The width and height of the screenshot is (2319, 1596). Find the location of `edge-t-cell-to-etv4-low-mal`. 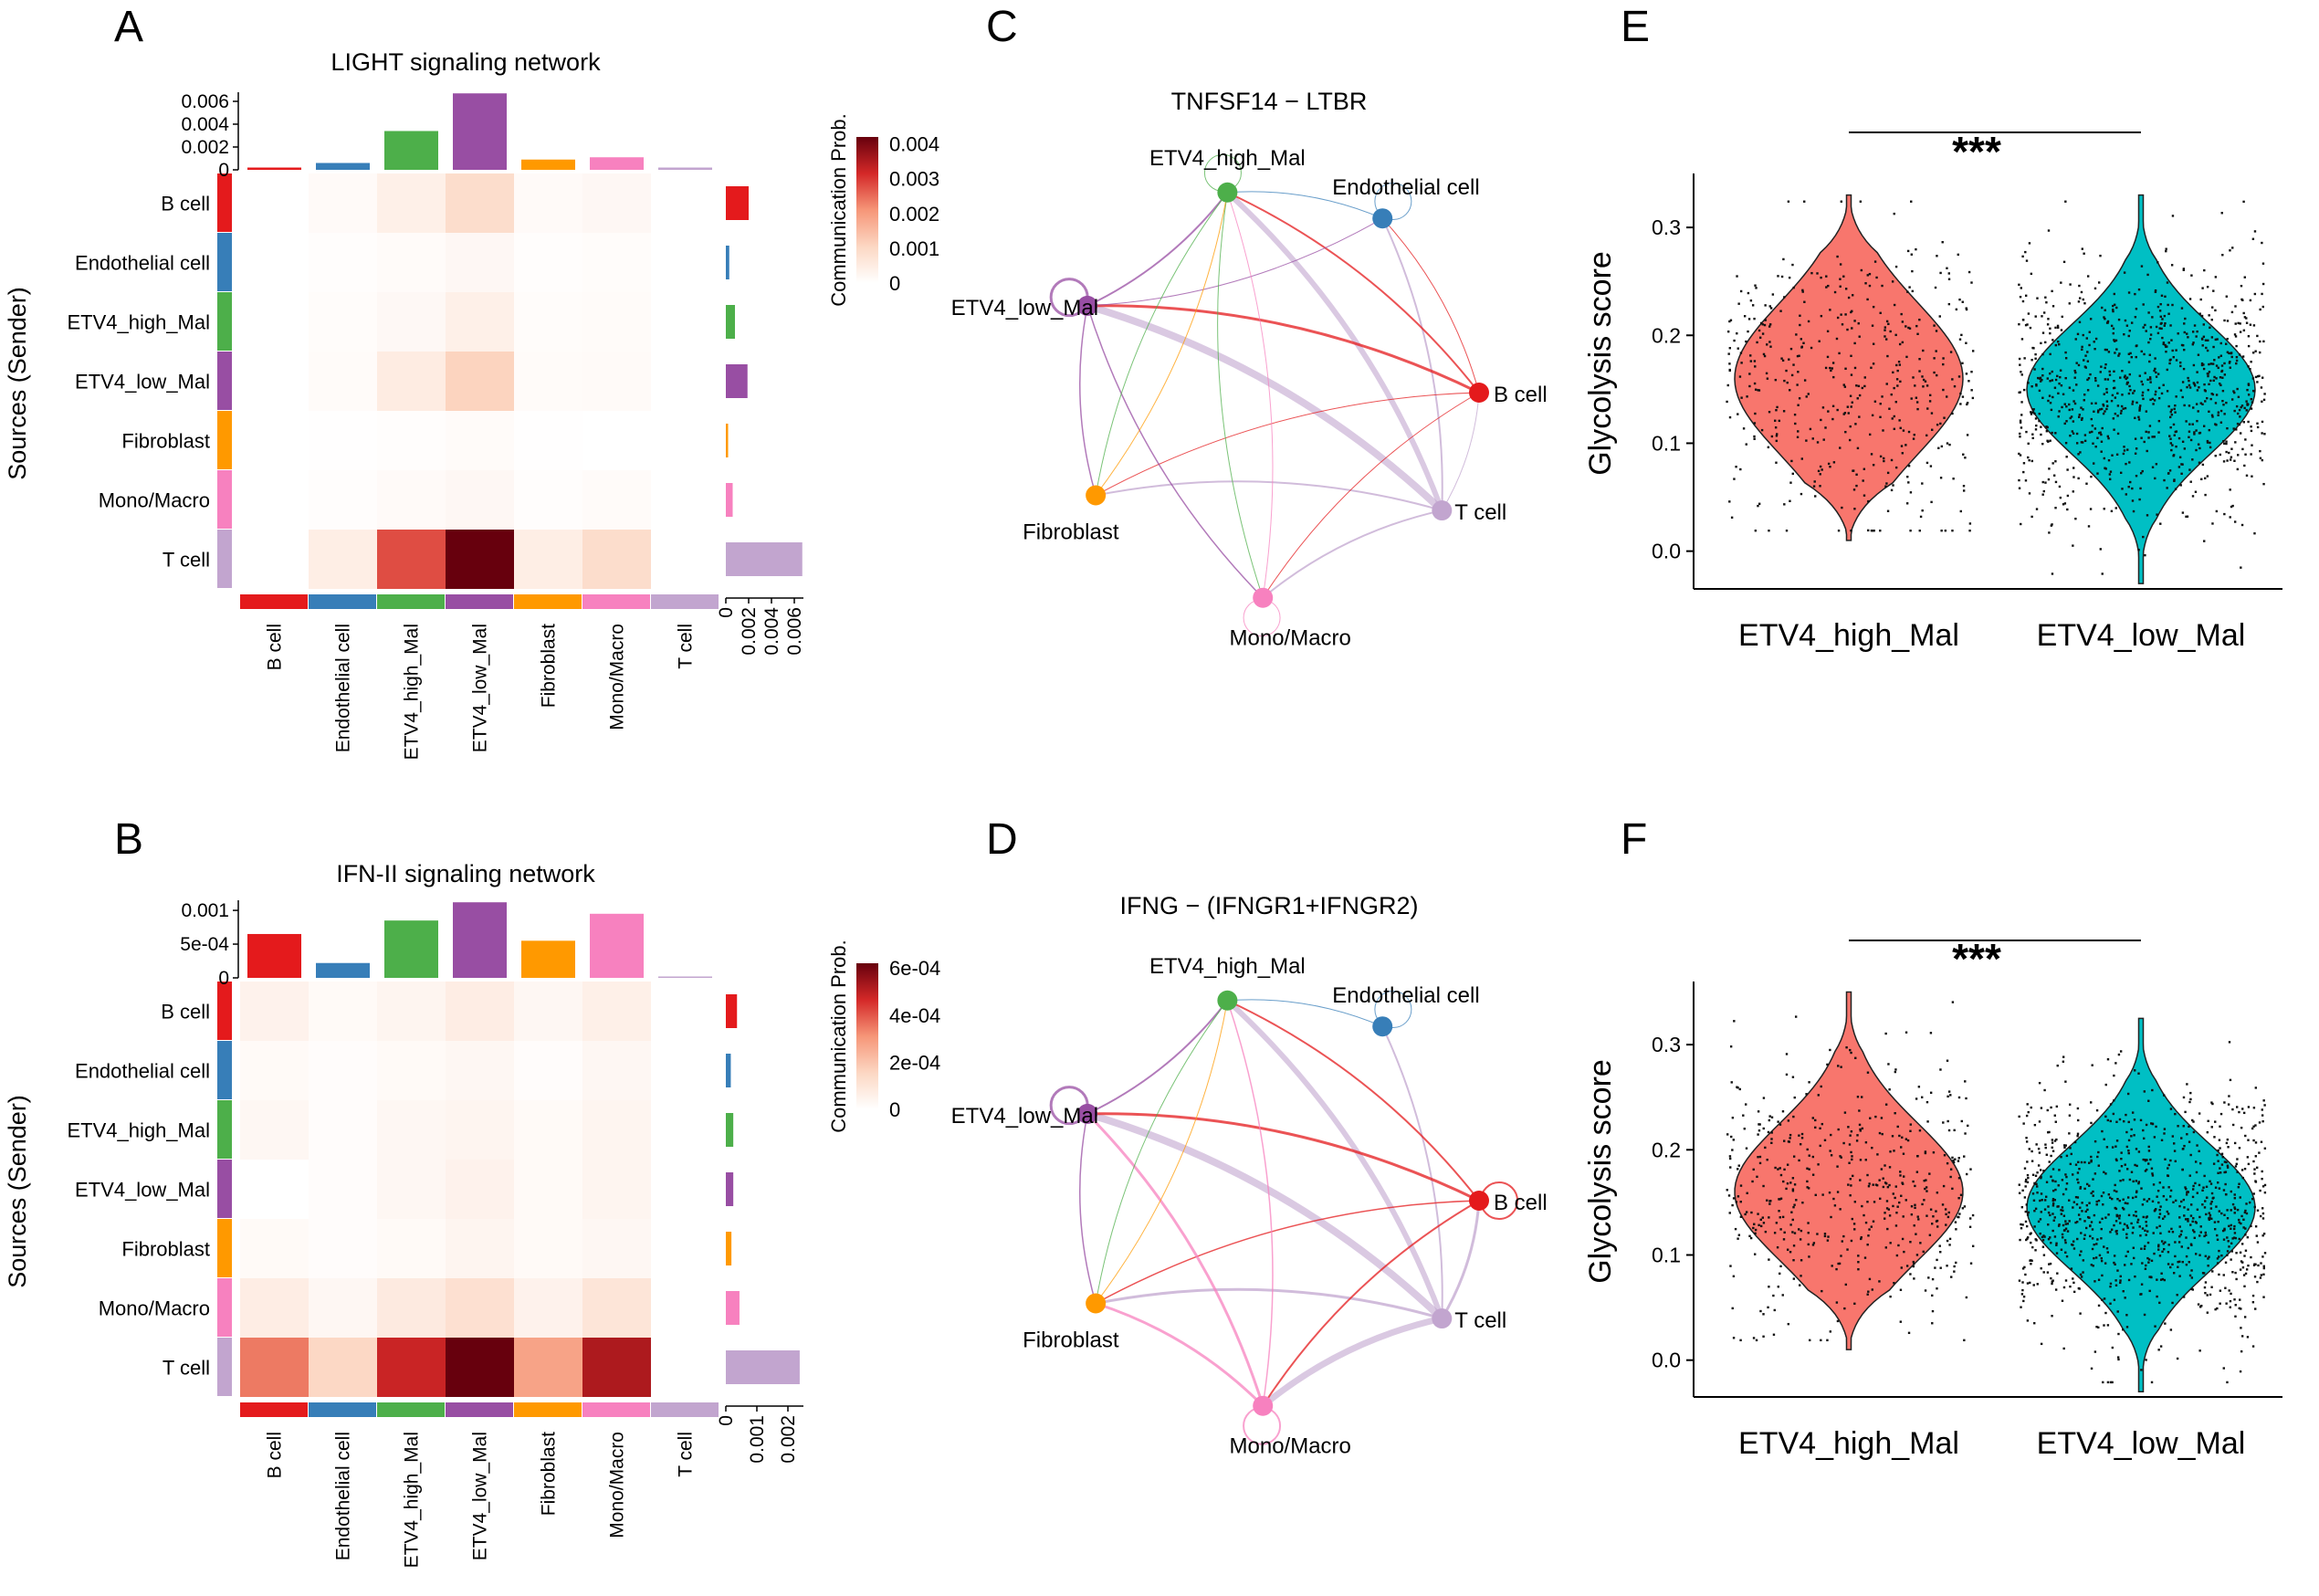

edge-t-cell-to-etv4-low-mal is located at coordinates (1266, 1215).